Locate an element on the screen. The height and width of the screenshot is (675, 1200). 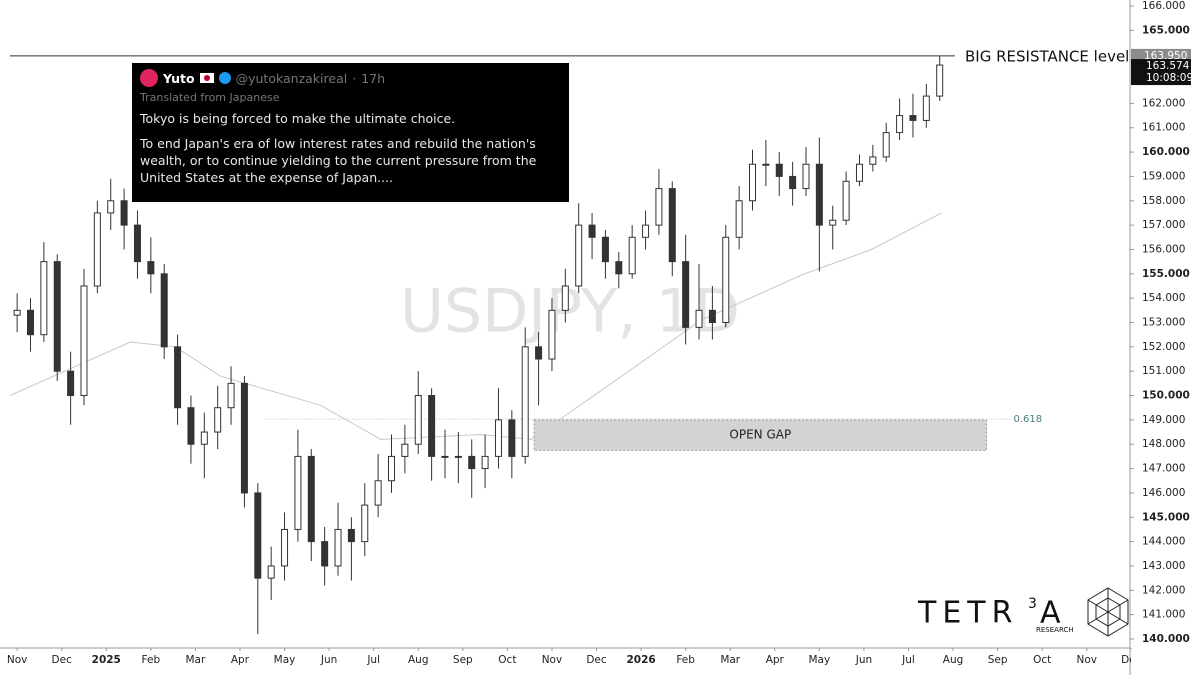
x-tick-label: Jul is located at coordinates (908, 660).